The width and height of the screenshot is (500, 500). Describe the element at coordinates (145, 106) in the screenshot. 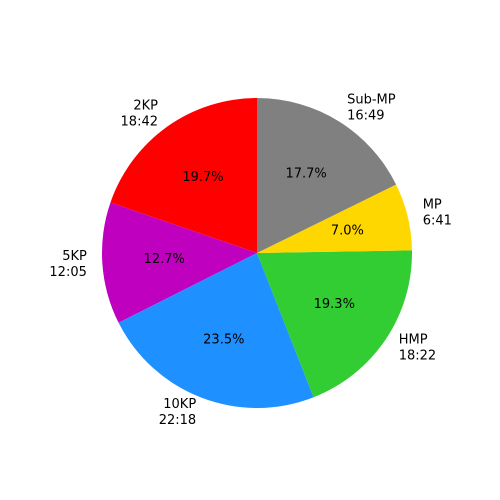

I see `category-label: 2KP` at that location.